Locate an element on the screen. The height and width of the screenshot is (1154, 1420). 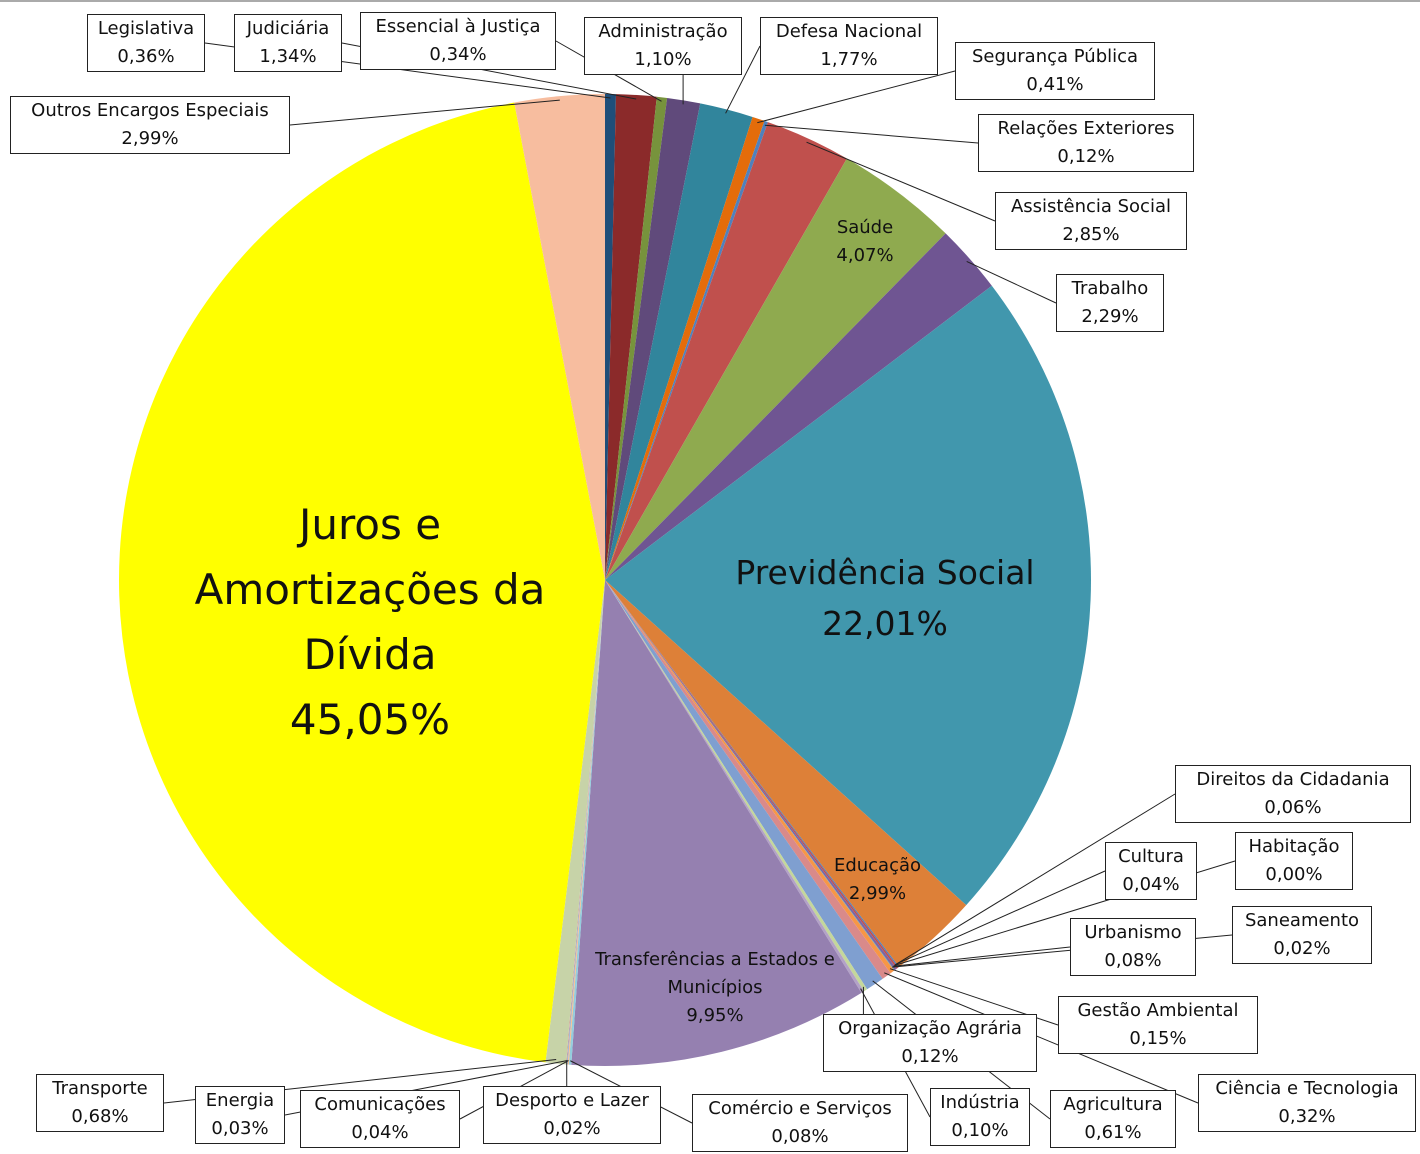
slice-value-label: 0,15% is located at coordinates (1158, 1038).